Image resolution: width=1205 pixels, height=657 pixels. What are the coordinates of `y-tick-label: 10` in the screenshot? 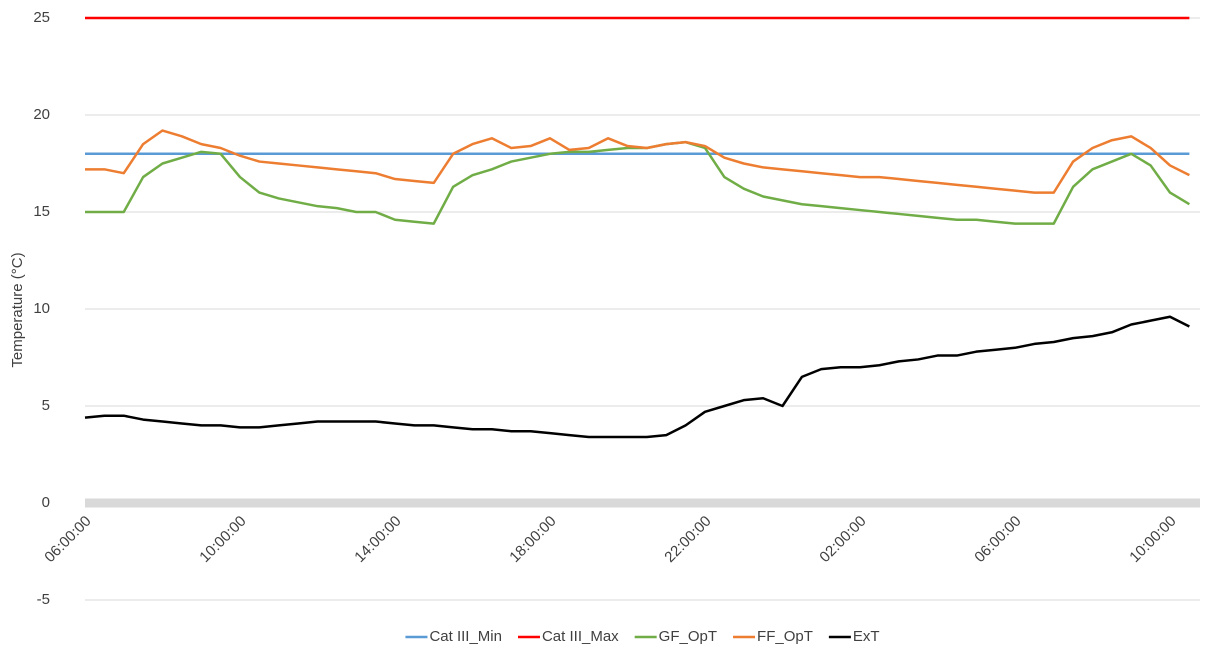 It's located at (41, 308).